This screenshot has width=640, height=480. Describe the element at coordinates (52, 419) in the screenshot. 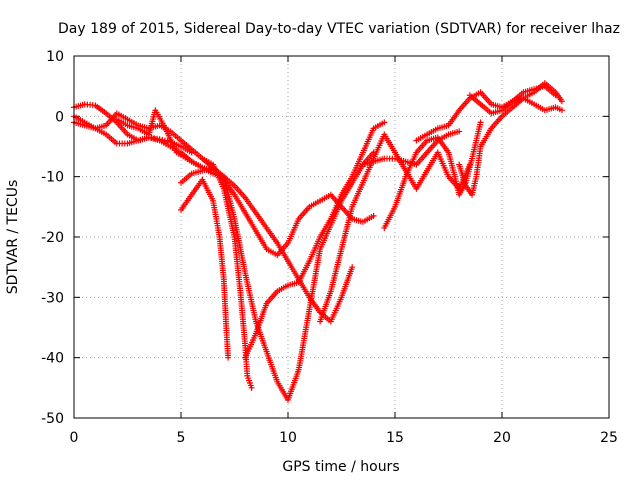

I see `y-tick-label: -50` at that location.